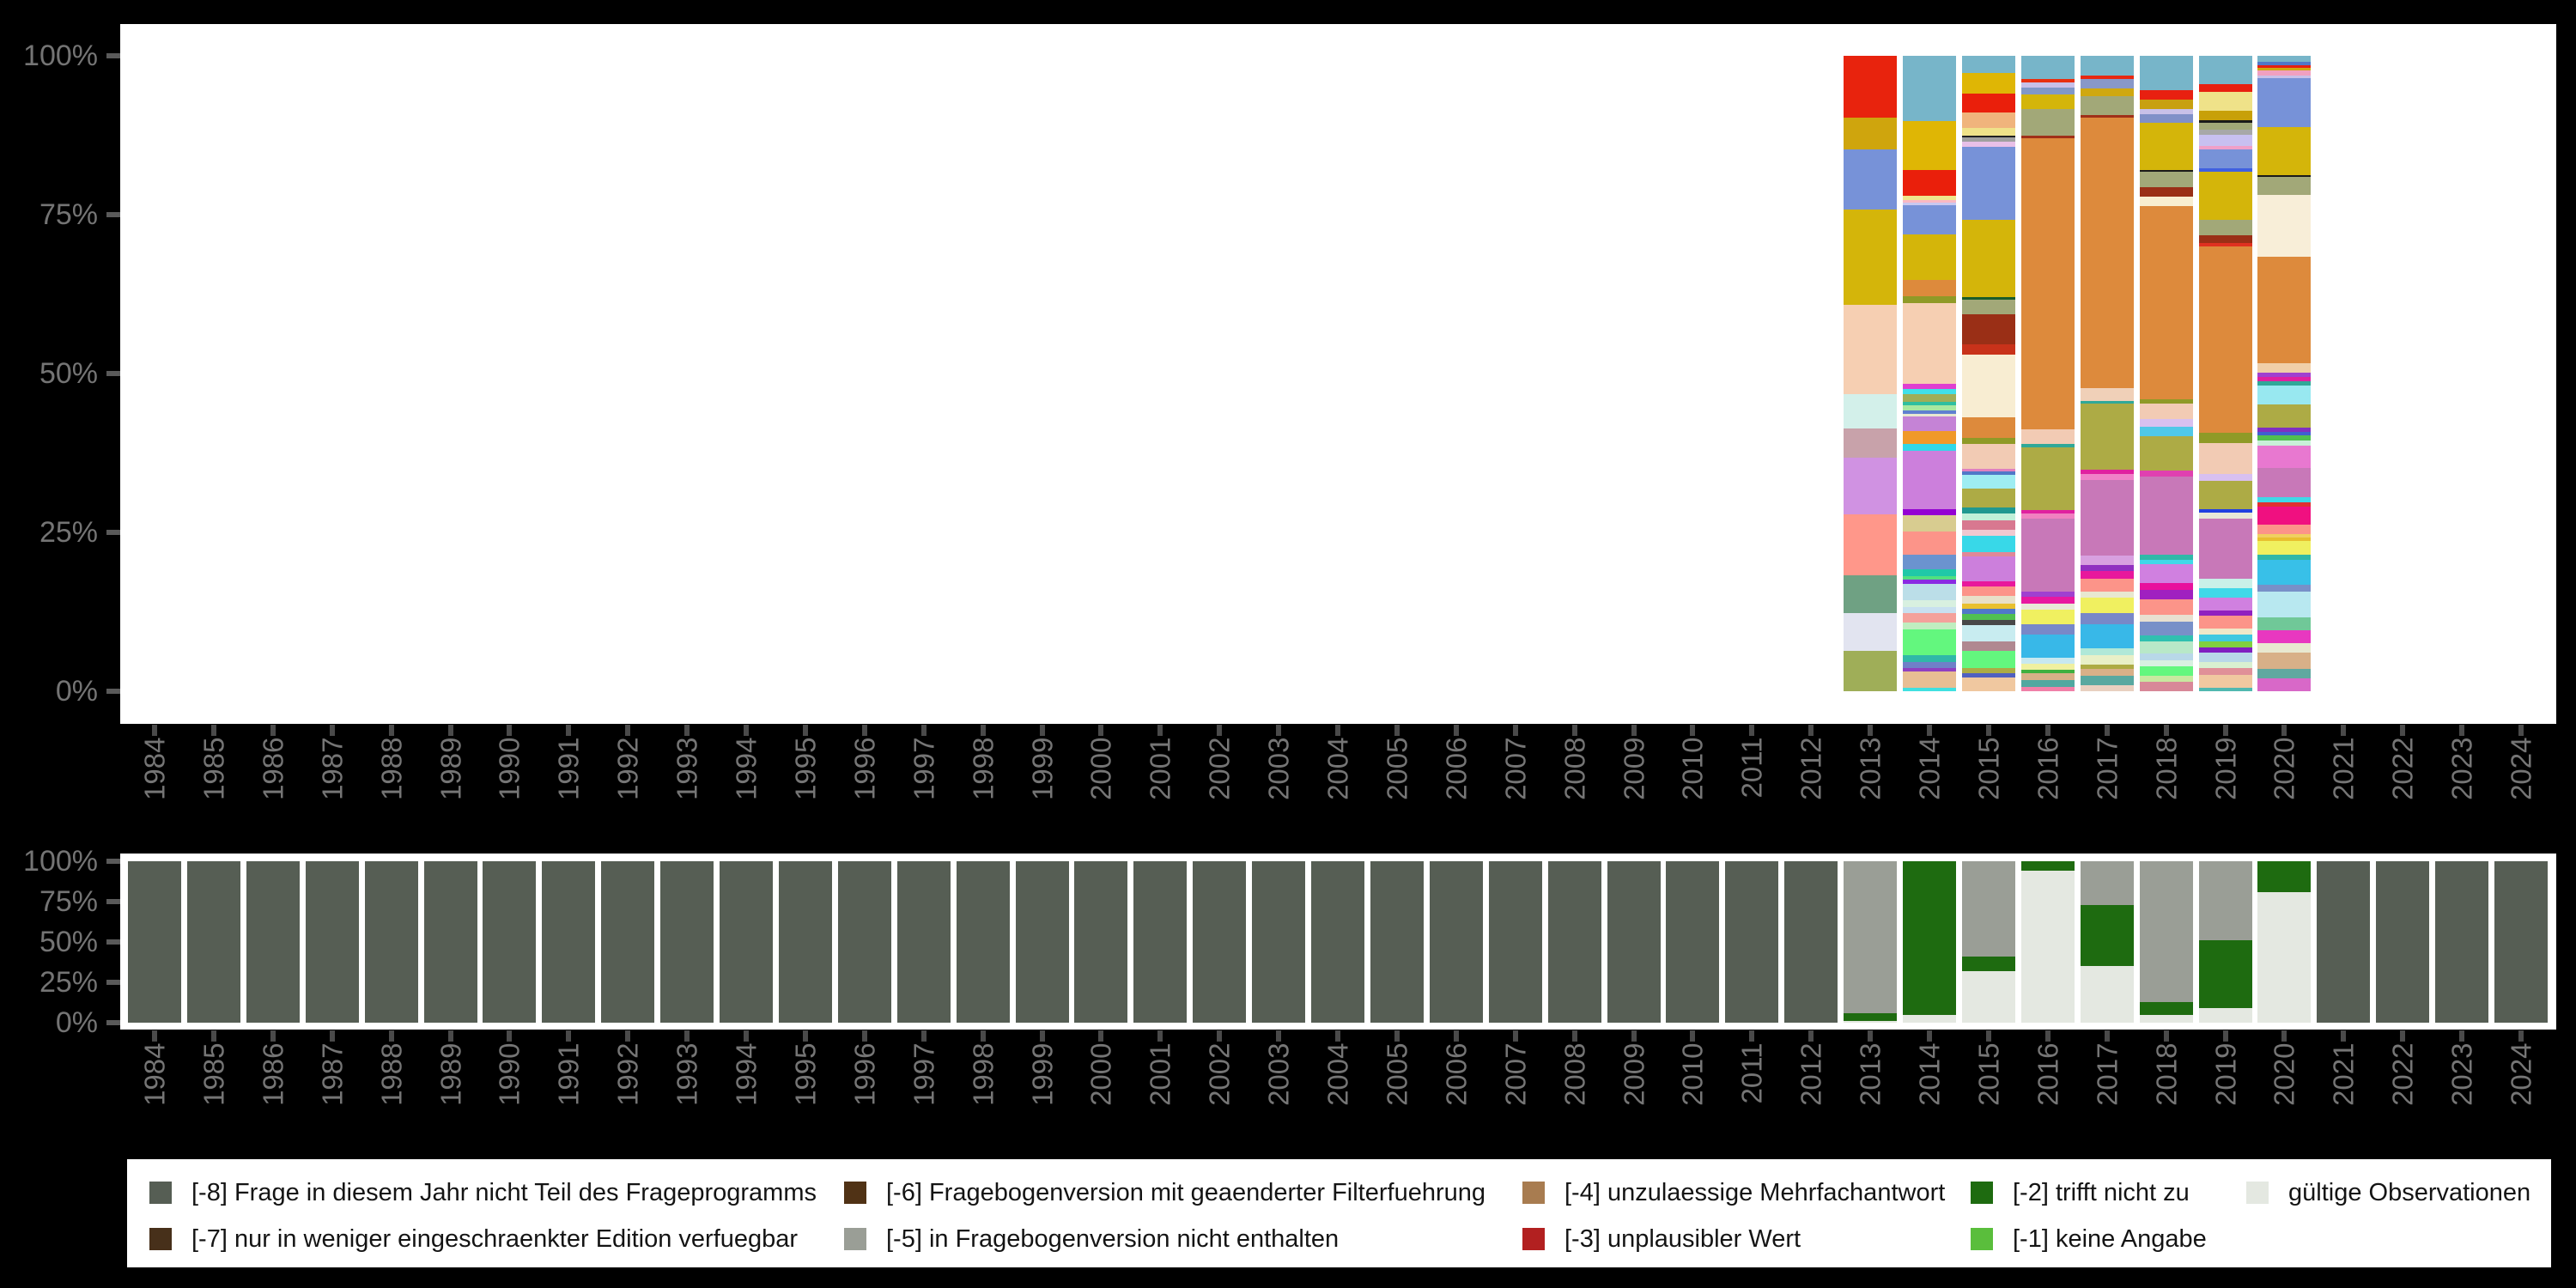 The height and width of the screenshot is (1288, 2576). What do you see at coordinates (510, 1074) in the screenshot?
I see `bottom-x-axis-label-1990: 1990` at bounding box center [510, 1074].